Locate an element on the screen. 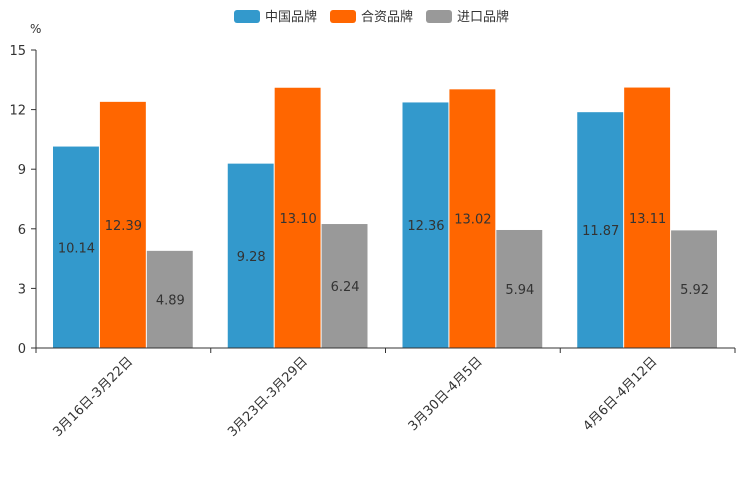 This screenshot has height=496, width=744. x-tick-label: 4月6日-4月12日 is located at coordinates (621, 394).